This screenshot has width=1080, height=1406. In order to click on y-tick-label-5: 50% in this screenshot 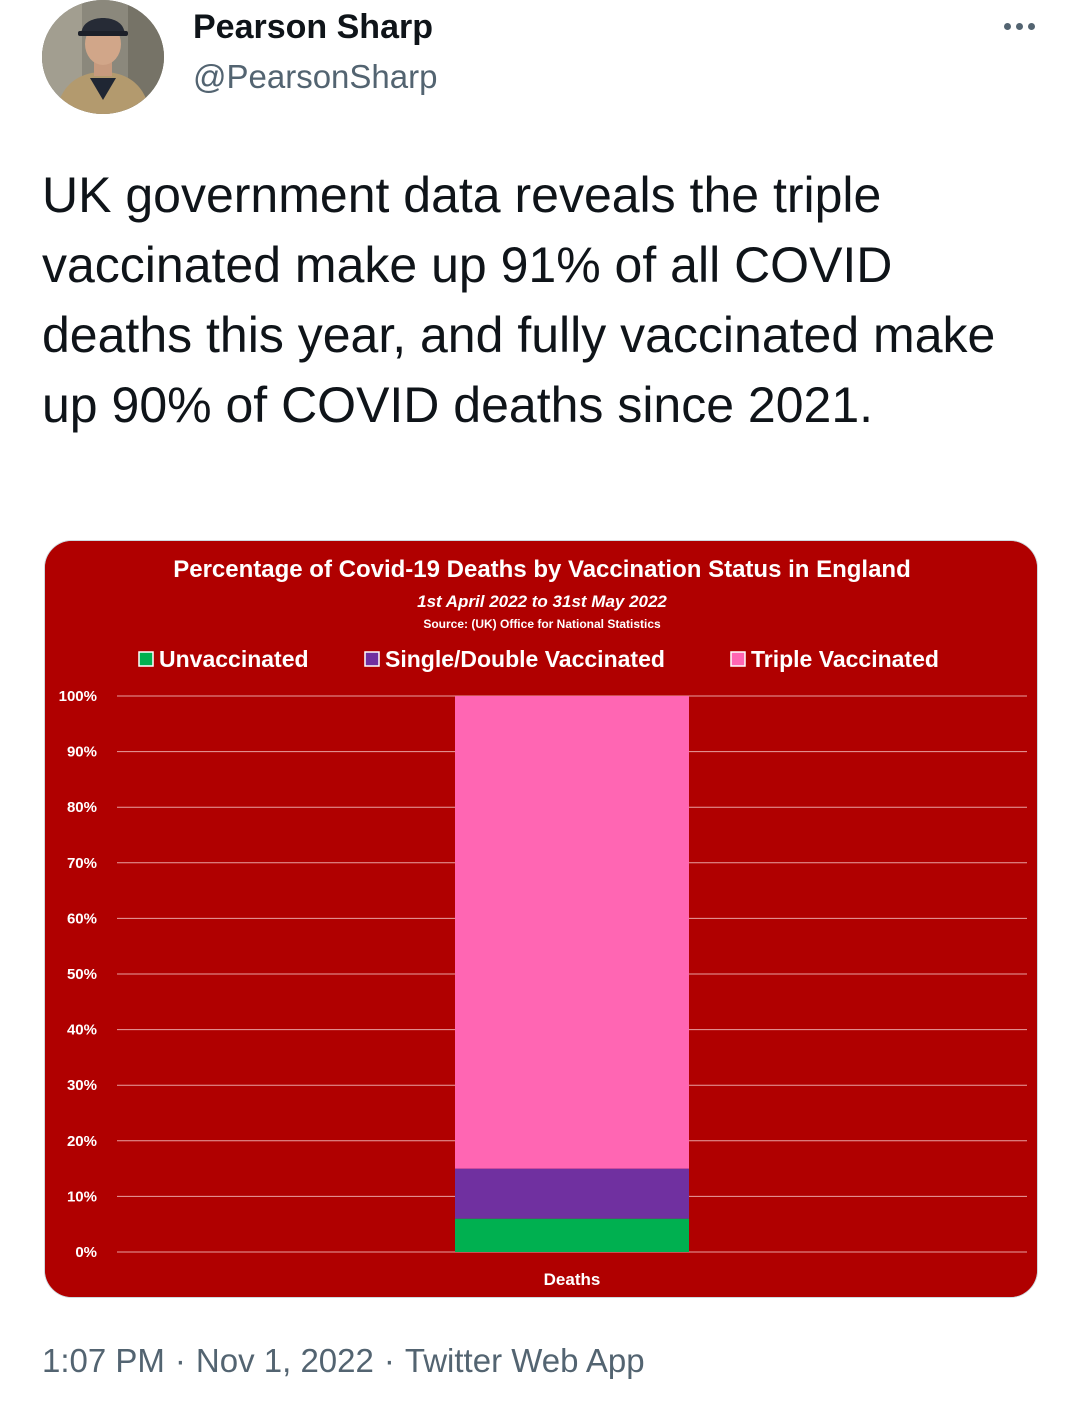, I will do `click(82, 974)`.